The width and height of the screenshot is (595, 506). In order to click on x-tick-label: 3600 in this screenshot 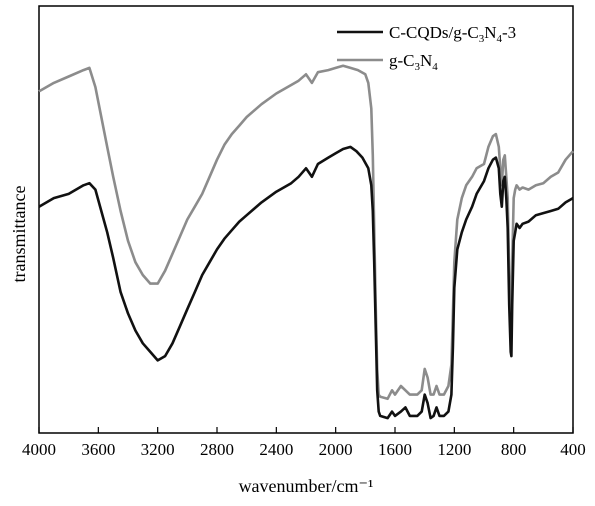, I will do `click(98, 449)`.